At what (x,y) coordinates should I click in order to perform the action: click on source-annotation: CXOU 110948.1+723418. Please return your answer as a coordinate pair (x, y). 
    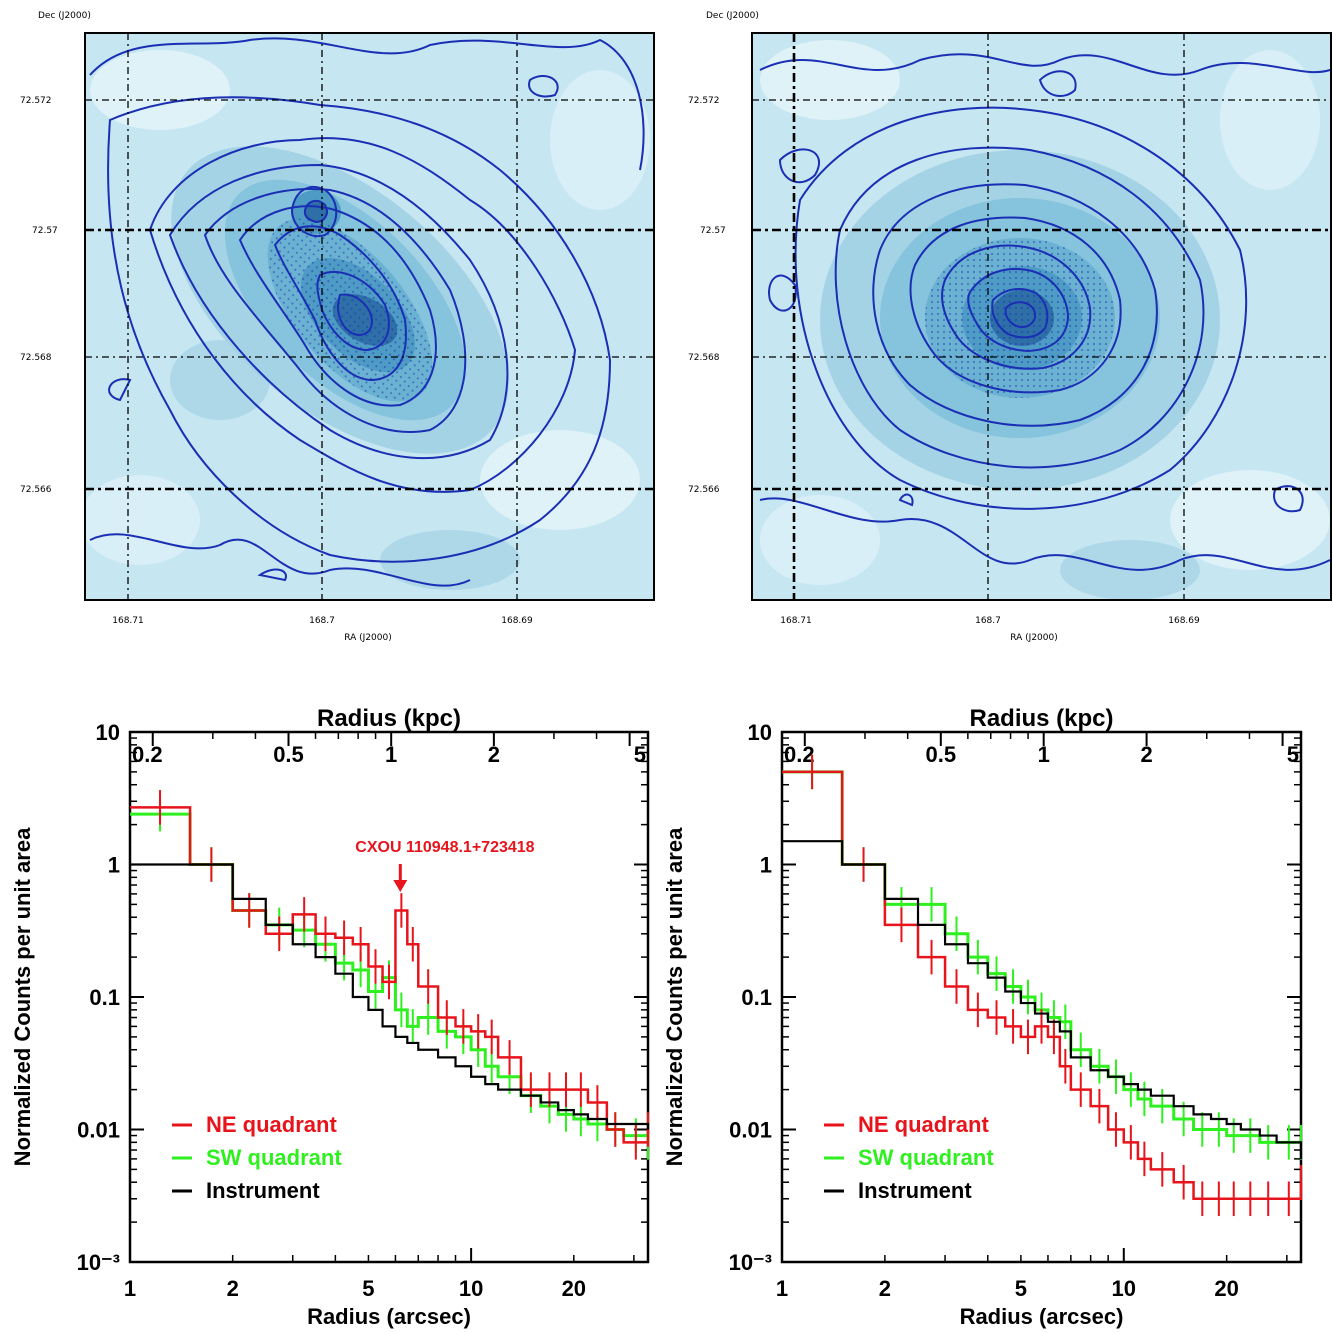
    Looking at the image, I should click on (444, 847).